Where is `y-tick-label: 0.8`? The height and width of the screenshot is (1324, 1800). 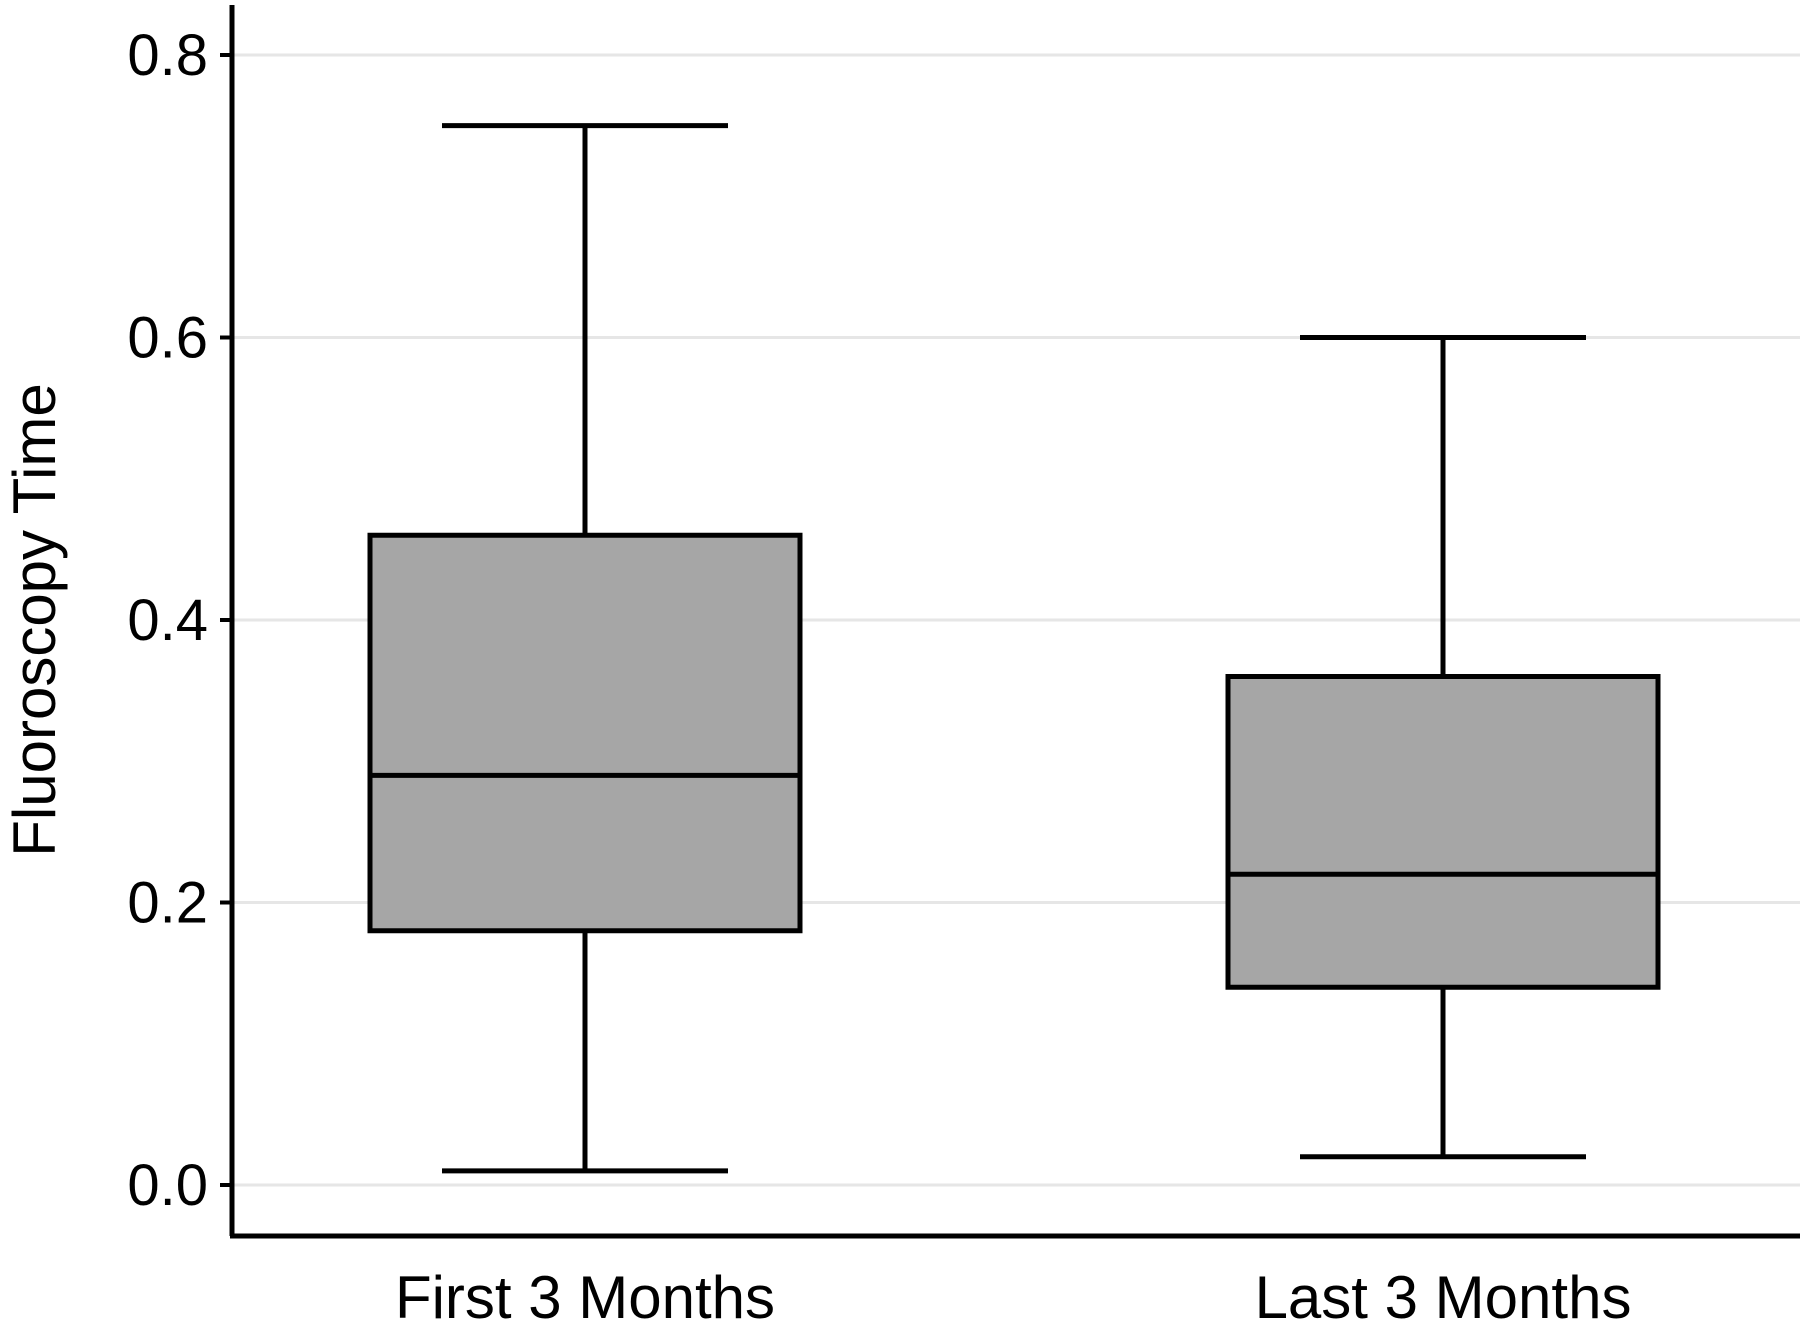
y-tick-label: 0.8 is located at coordinates (167, 55).